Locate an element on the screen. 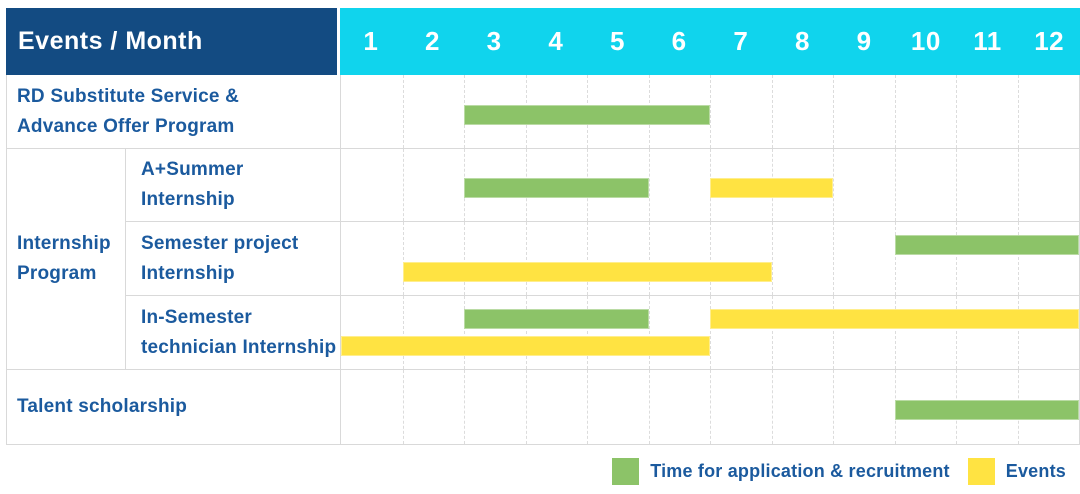 Image resolution: width=1080 pixels, height=494 pixels. month-label: 12 is located at coordinates (1049, 41).